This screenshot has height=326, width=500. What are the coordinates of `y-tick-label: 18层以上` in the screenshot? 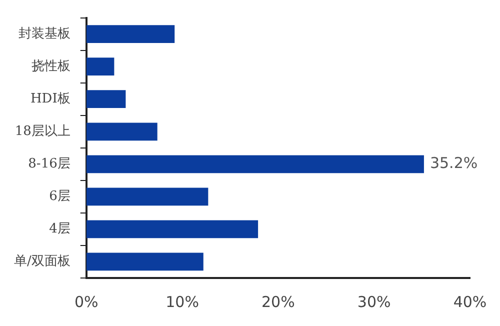 It's located at (42, 132).